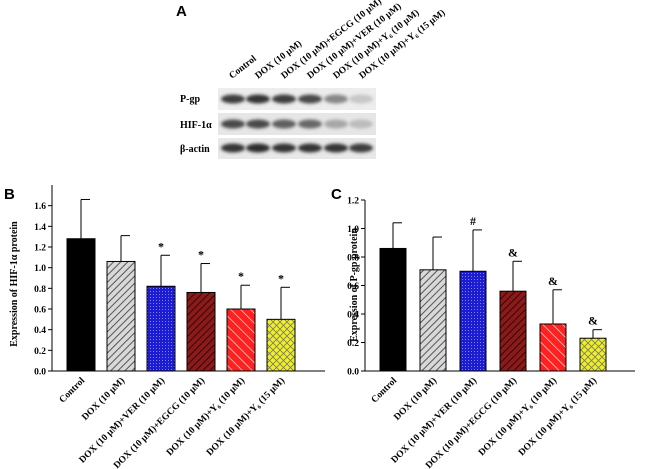 The height and width of the screenshot is (469, 650). Describe the element at coordinates (195, 149) in the screenshot. I see `blot-label-beta-actin: β-actin` at that location.